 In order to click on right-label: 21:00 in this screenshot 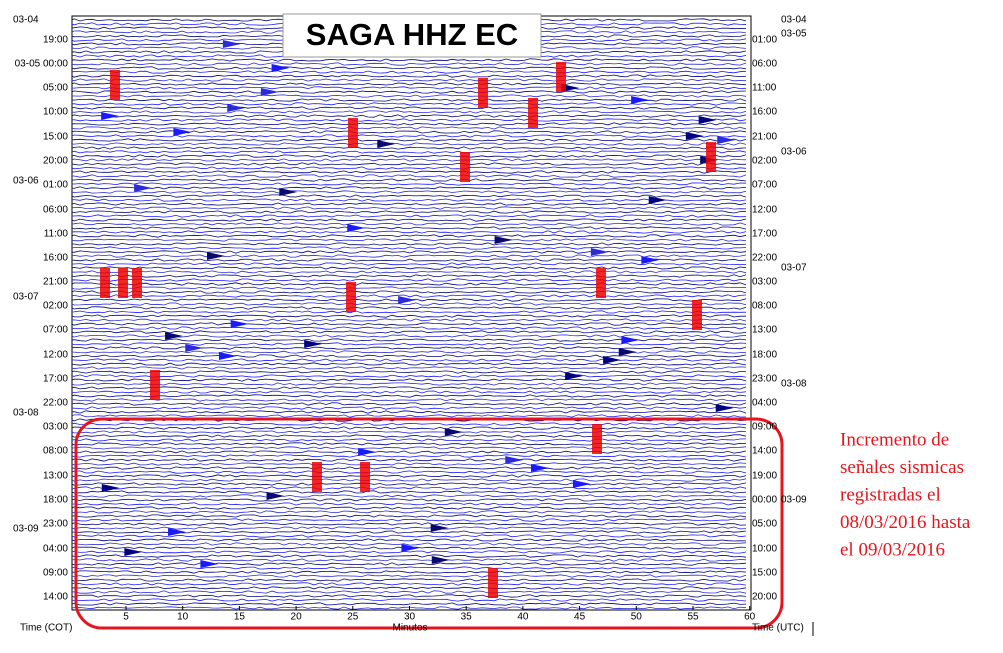, I will do `click(764, 137)`.